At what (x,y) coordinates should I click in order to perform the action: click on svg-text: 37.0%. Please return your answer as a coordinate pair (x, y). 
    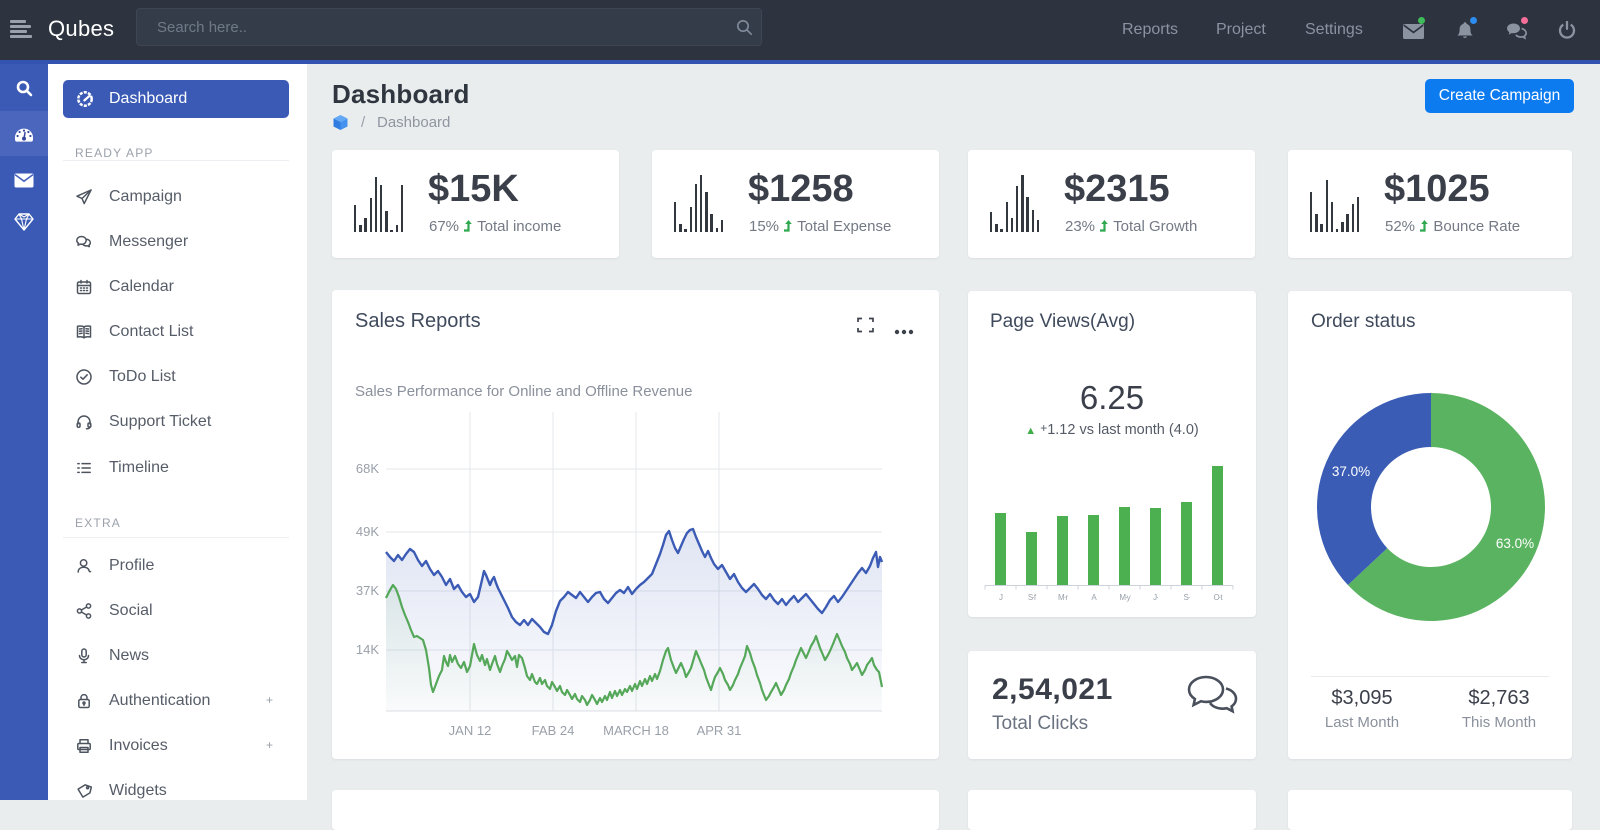
    Looking at the image, I should click on (1351, 471).